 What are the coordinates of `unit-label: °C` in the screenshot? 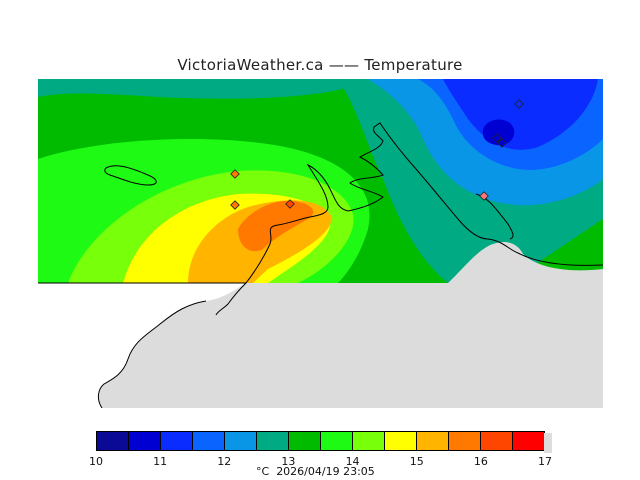 It's located at (263, 471).